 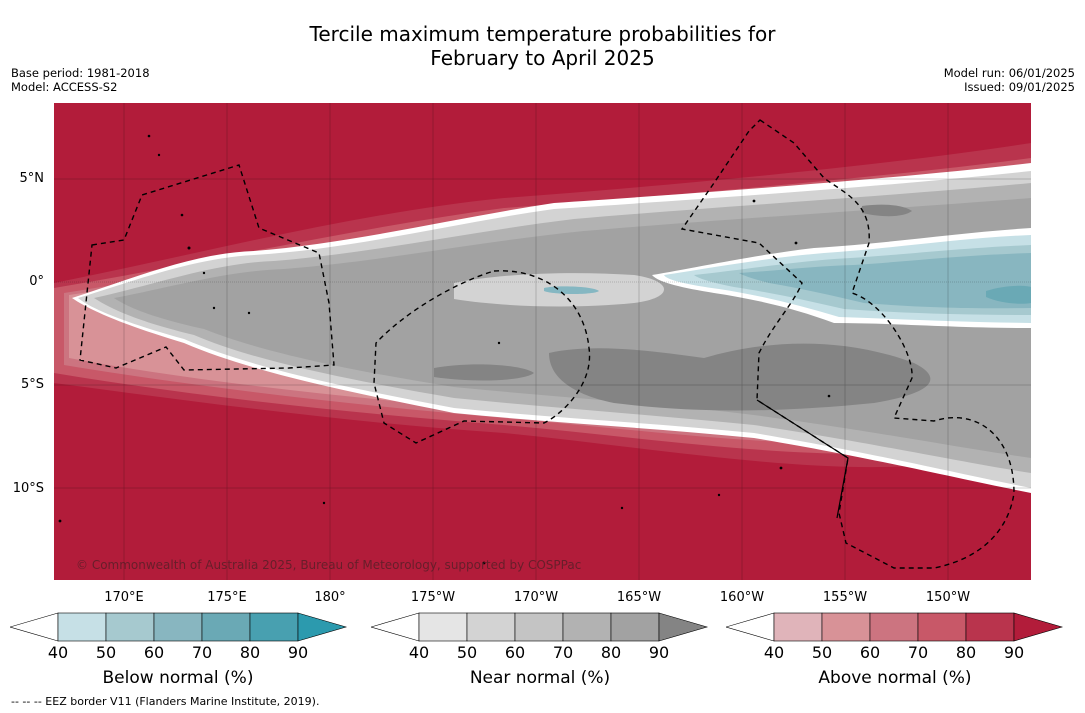 What do you see at coordinates (542, 58) in the screenshot?
I see `title-line-2: February to April 2025` at bounding box center [542, 58].